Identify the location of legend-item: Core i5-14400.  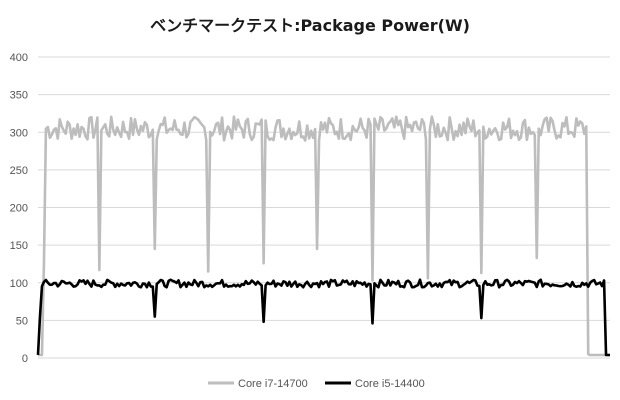
(375, 384).